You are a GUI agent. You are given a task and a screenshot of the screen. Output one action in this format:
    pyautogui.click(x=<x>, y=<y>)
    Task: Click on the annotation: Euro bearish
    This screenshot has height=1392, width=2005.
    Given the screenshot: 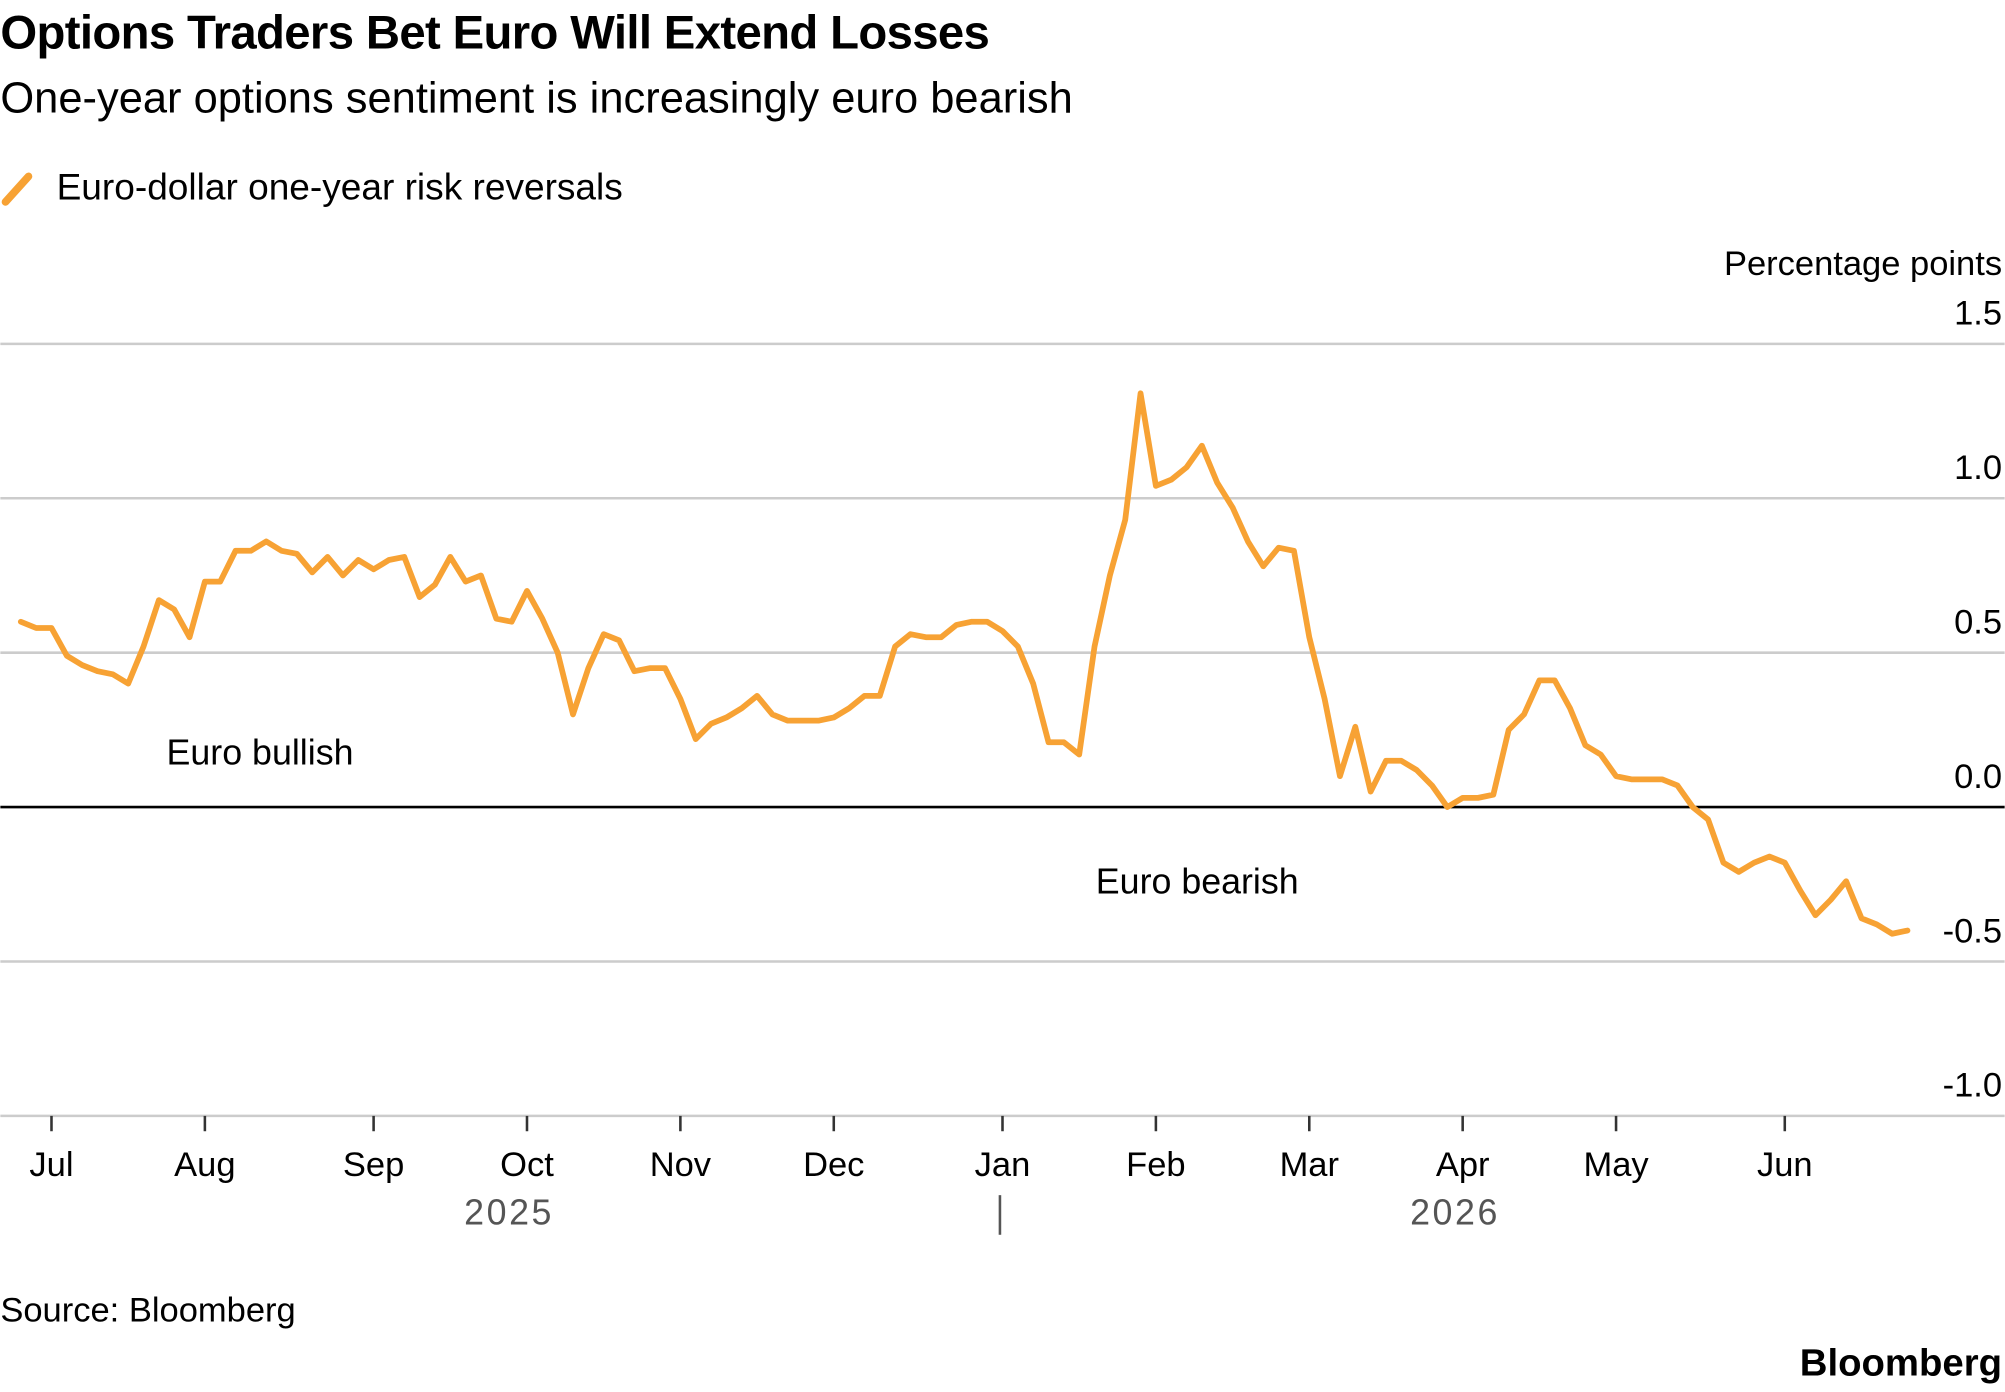 What is the action you would take?
    pyautogui.click(x=1197, y=881)
    